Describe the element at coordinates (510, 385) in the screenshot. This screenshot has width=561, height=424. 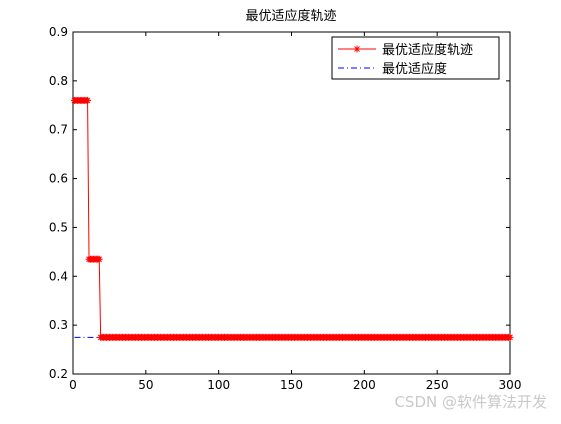
I see `x-tick-label: 300` at that location.